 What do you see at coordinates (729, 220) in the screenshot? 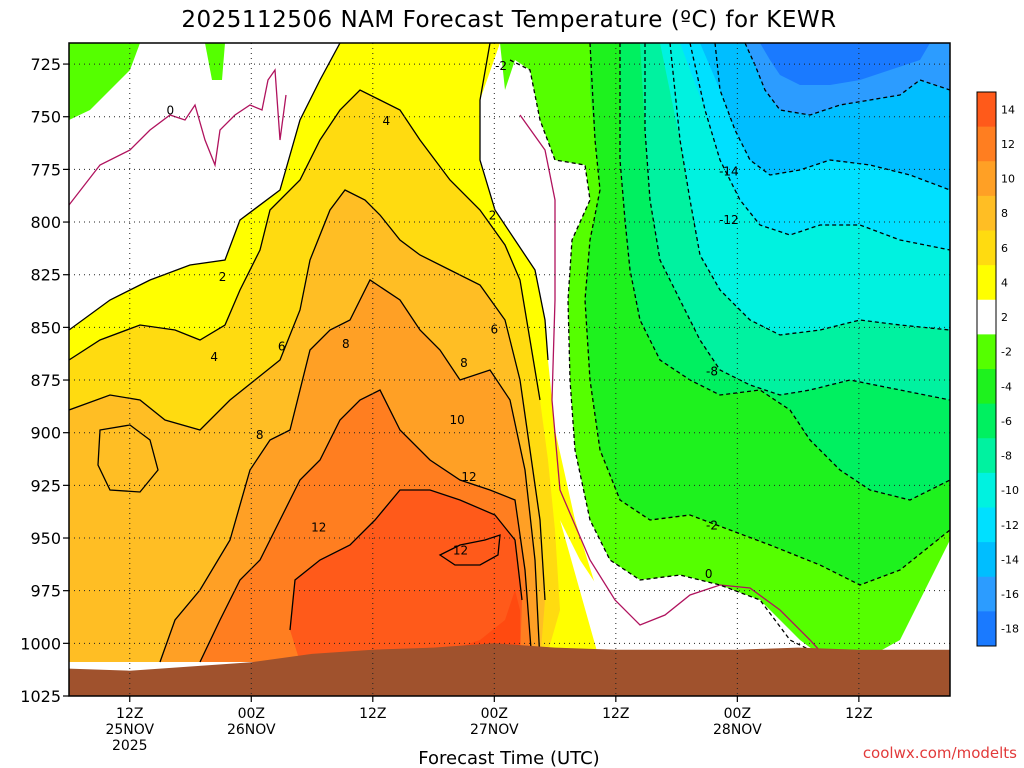
I see `contour-label: -12` at bounding box center [729, 220].